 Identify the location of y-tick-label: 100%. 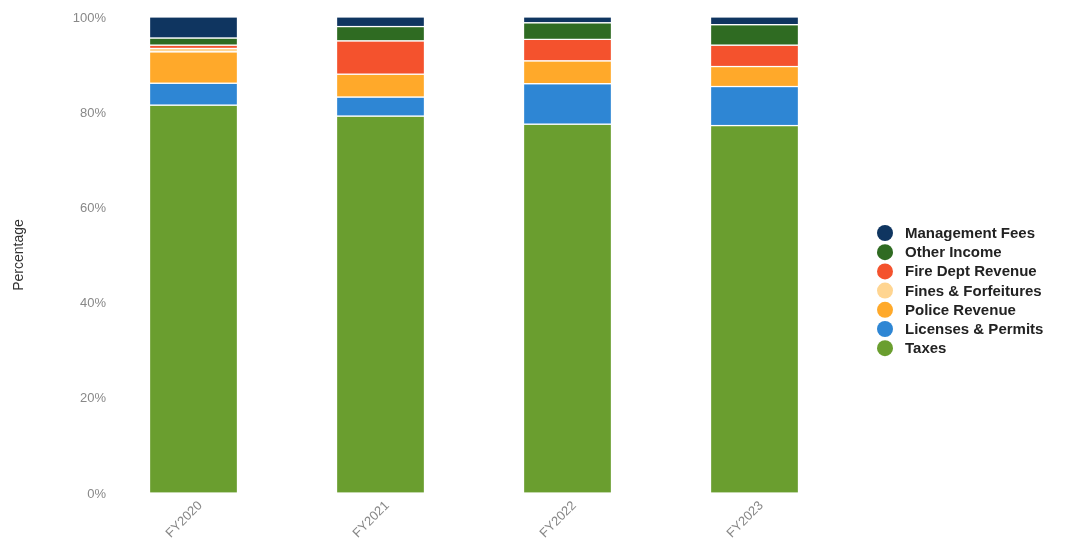
(89, 17).